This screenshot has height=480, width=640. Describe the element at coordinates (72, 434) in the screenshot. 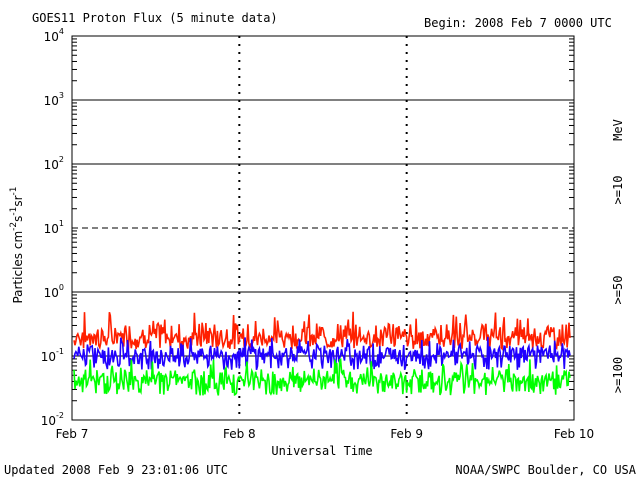

I see `x-tick-label: Feb 7` at that location.